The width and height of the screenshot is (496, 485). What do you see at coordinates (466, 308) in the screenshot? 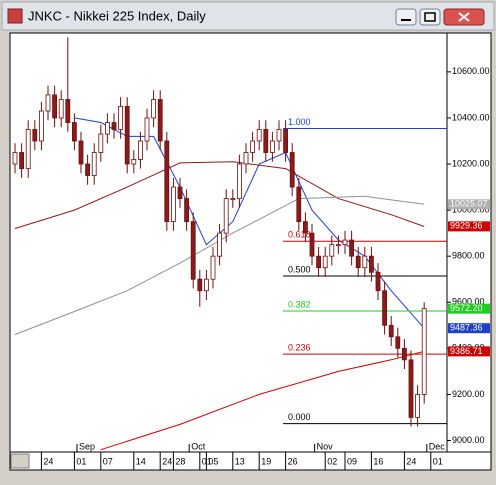
I see `price-tag-label: 9572.20` at bounding box center [466, 308].